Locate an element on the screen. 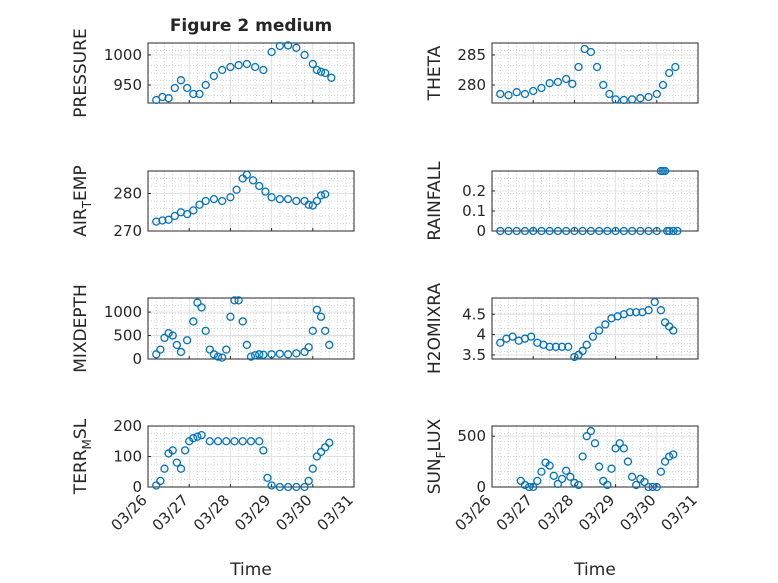 This screenshot has width=778, height=583. subplot-rainfall: 0 0.1 0.2 RAINFALL is located at coordinates (562, 201).